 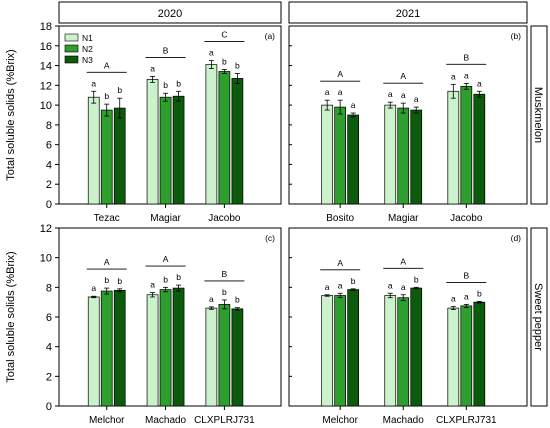 I want to click on crop-label-muskmelon: Muskmelon, so click(x=538, y=115).